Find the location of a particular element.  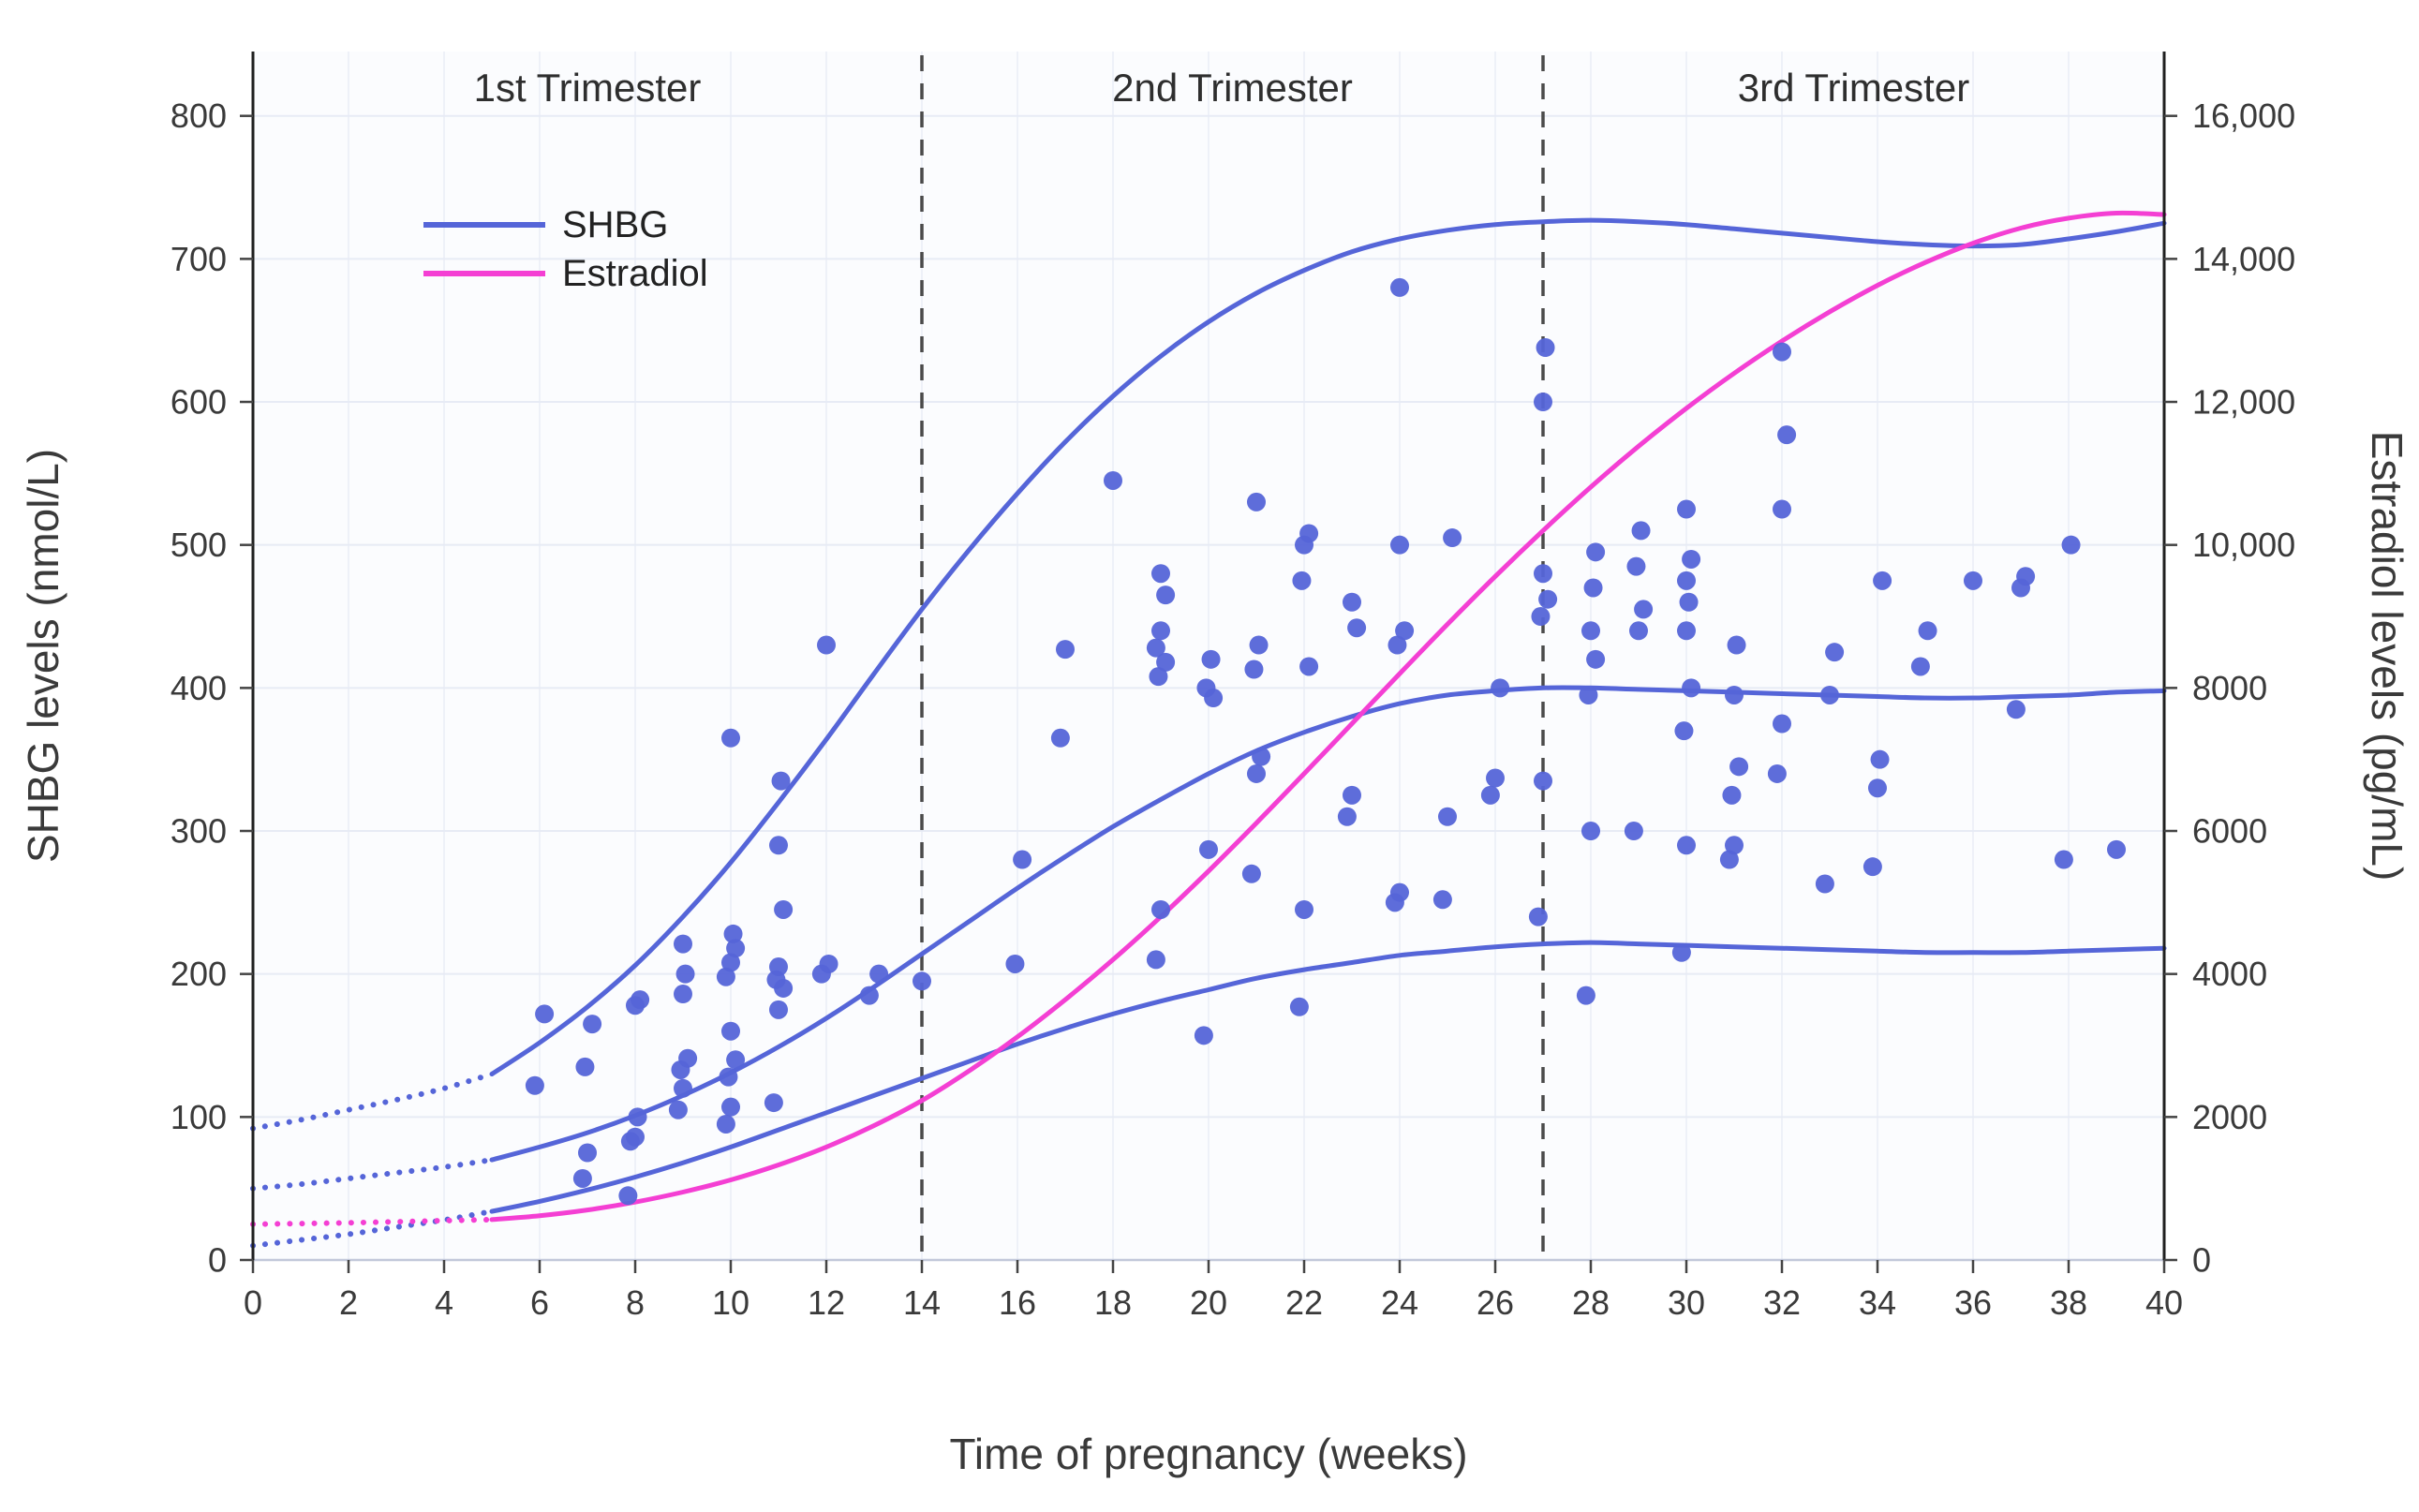

trimester-label: 1st Trimester is located at coordinates (588, 88).